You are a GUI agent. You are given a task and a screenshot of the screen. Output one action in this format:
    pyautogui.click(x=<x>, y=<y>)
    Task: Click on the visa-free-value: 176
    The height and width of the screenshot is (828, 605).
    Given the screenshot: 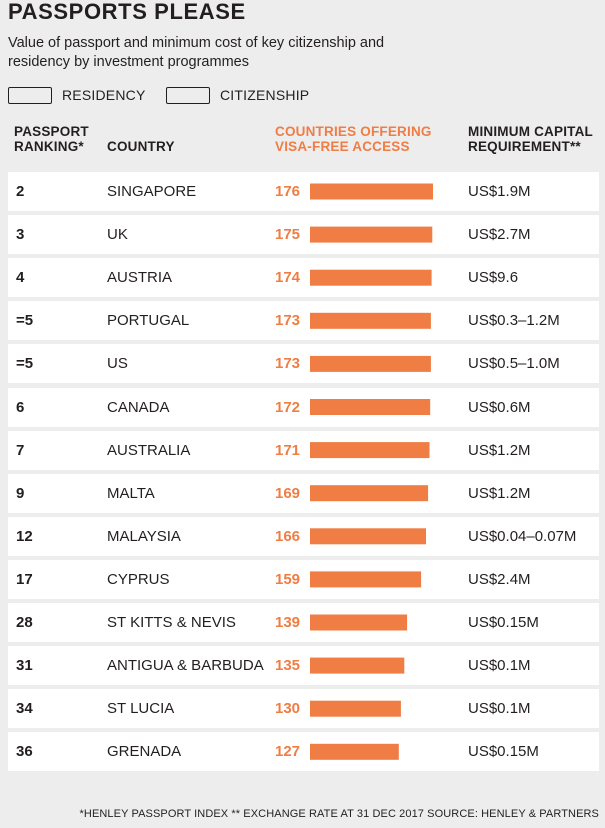 What is the action you would take?
    pyautogui.click(x=288, y=191)
    